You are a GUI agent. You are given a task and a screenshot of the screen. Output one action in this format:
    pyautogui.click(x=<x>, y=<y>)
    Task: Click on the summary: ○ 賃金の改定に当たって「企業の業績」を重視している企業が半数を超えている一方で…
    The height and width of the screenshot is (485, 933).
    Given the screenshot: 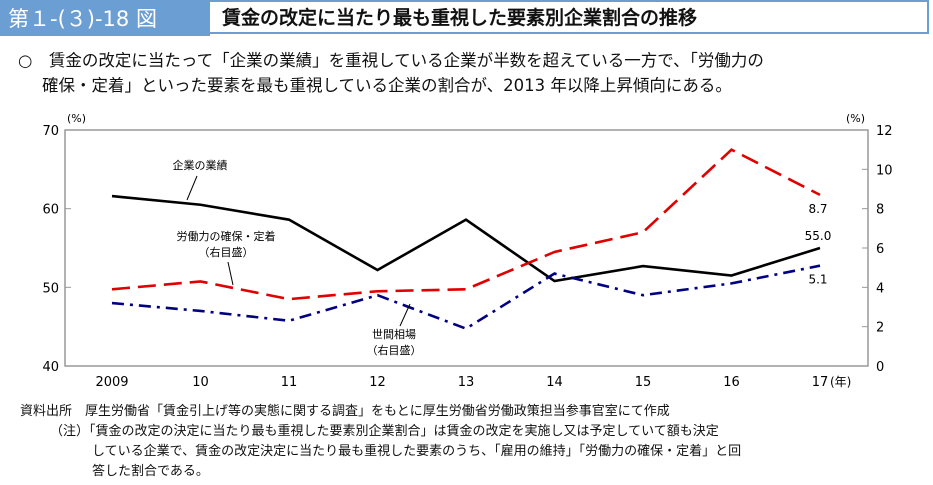 What is the action you would take?
    pyautogui.click(x=468, y=73)
    